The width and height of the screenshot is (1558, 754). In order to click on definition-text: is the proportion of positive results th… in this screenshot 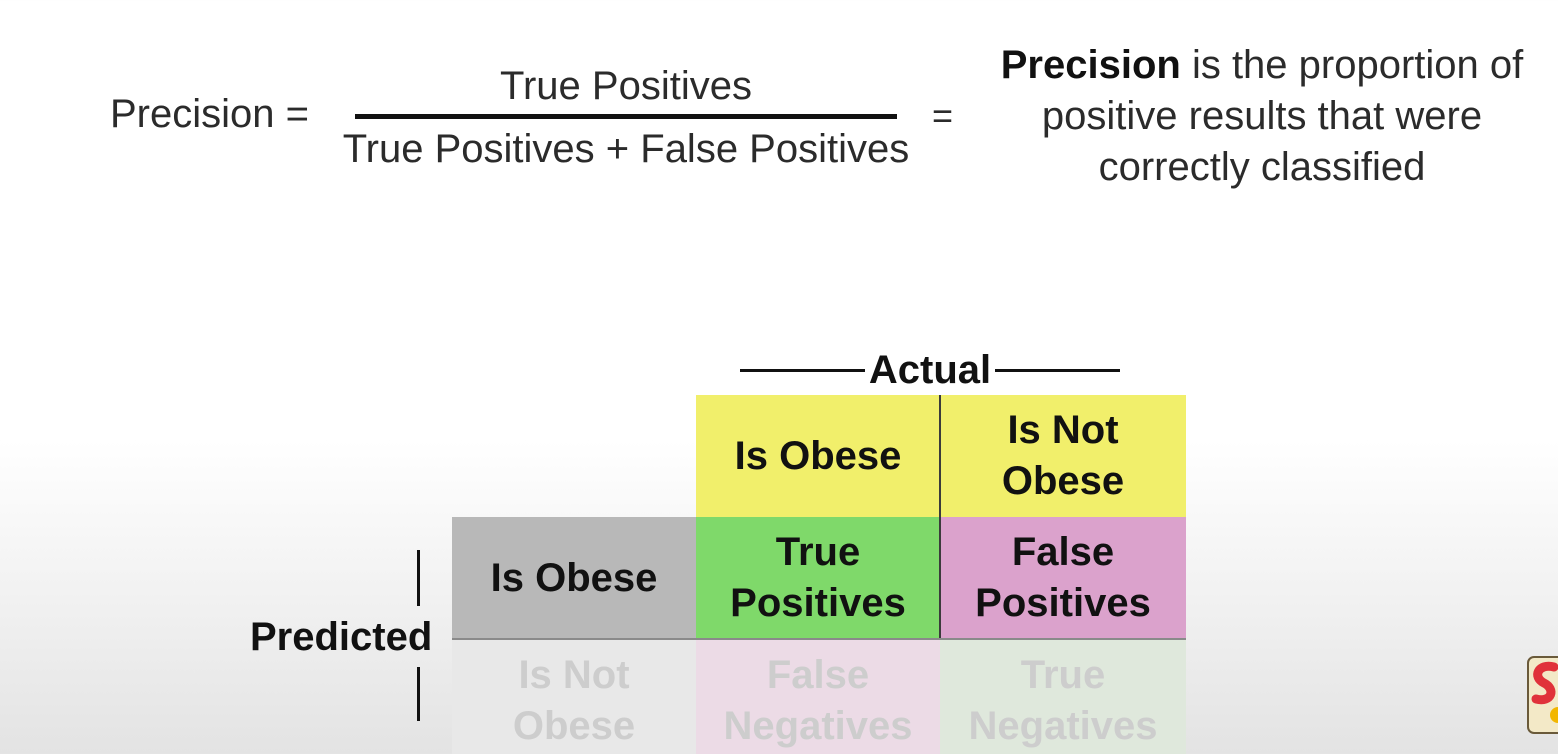, I will do `click(1282, 116)`.